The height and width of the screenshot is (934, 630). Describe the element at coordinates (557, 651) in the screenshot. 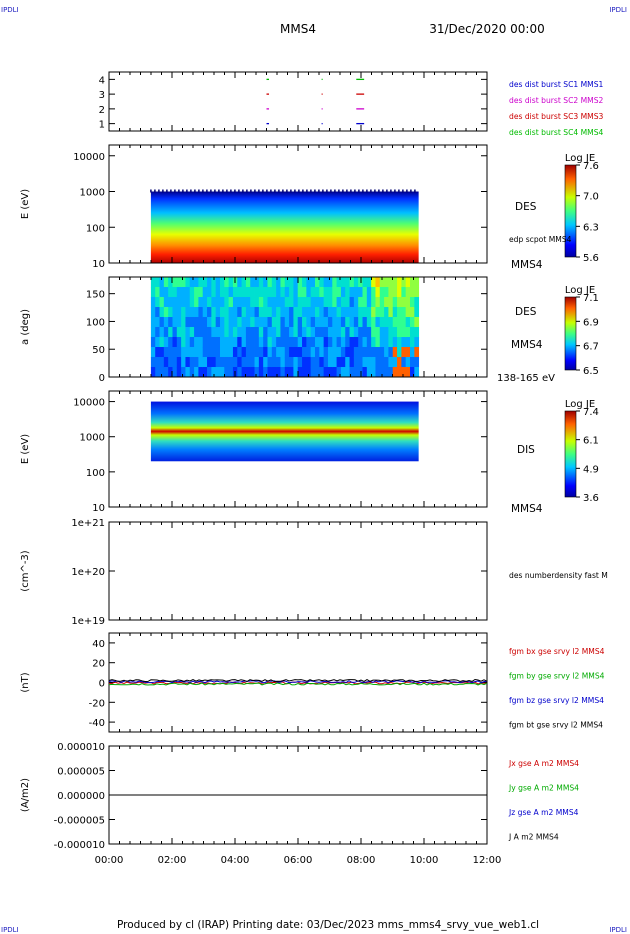

I see `legend-entry: fgm bx gse srvy l2 MMS4` at that location.